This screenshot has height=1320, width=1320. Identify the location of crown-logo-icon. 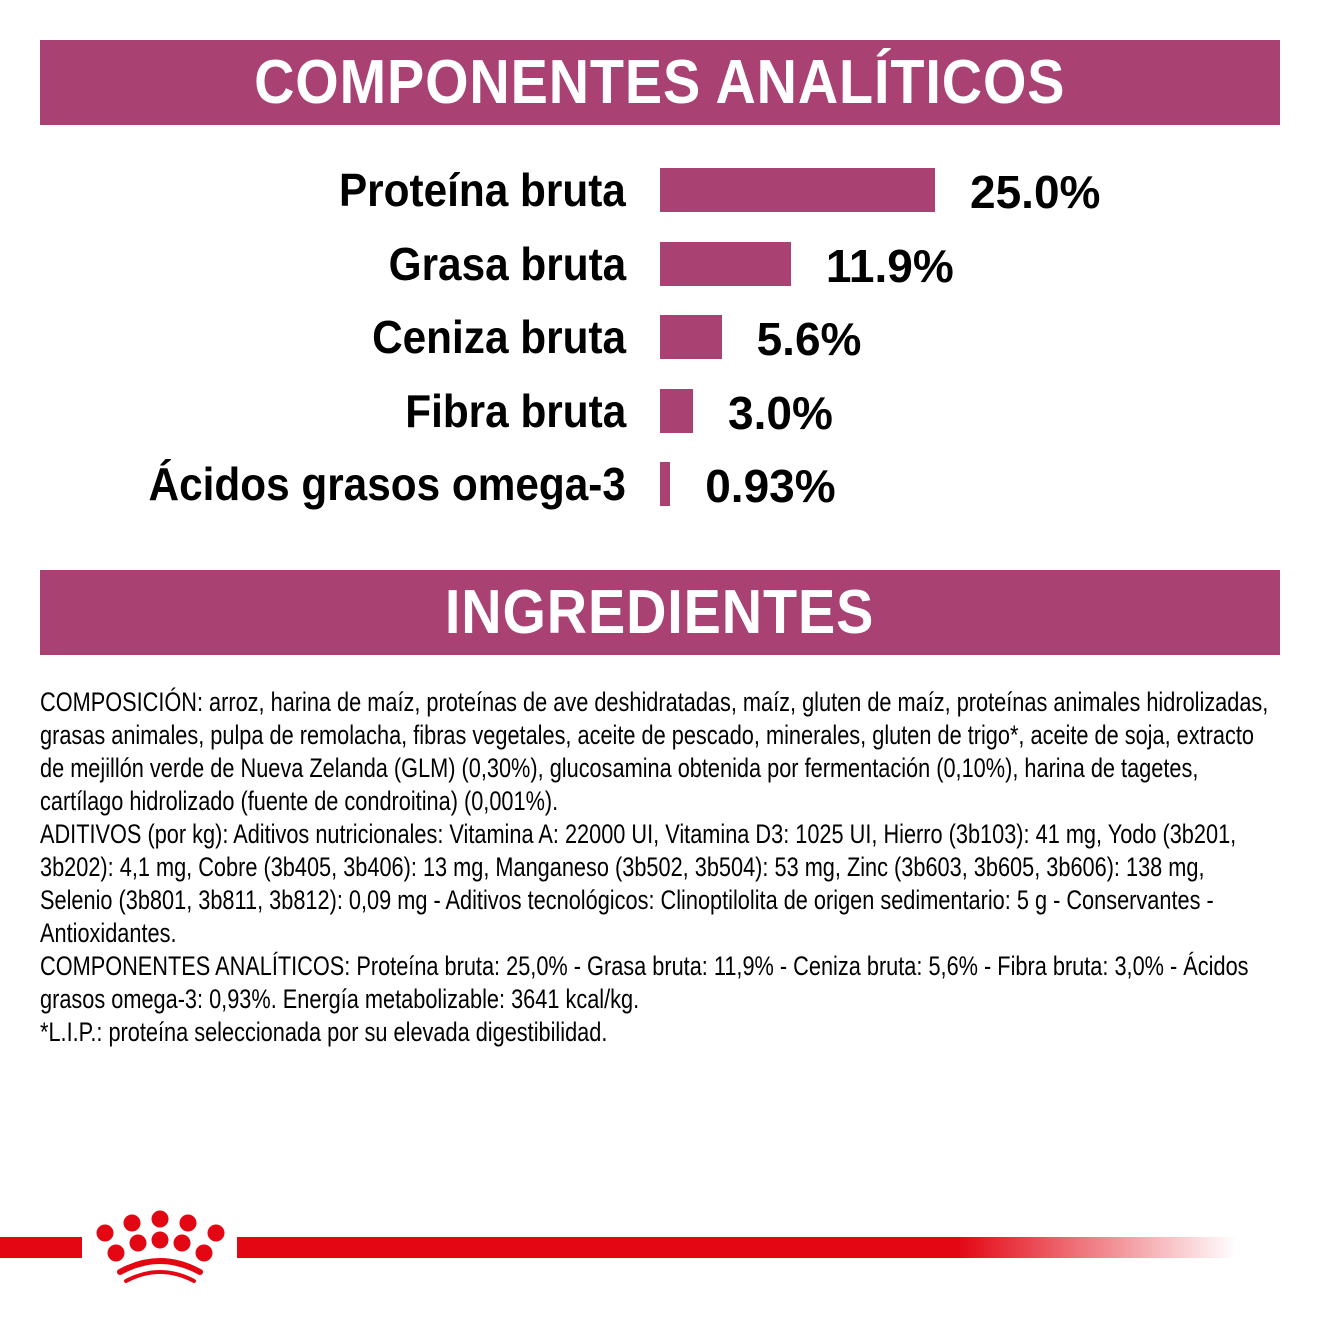
(160, 1246).